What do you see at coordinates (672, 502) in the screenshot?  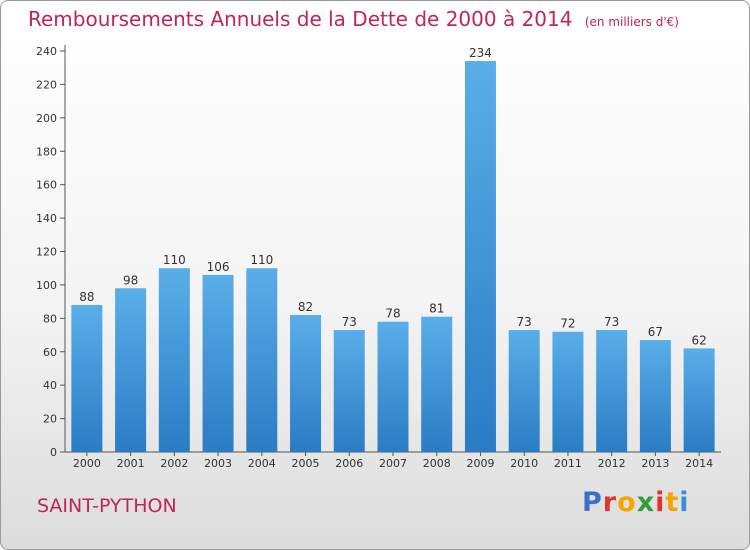 I see `logo-letter: t` at bounding box center [672, 502].